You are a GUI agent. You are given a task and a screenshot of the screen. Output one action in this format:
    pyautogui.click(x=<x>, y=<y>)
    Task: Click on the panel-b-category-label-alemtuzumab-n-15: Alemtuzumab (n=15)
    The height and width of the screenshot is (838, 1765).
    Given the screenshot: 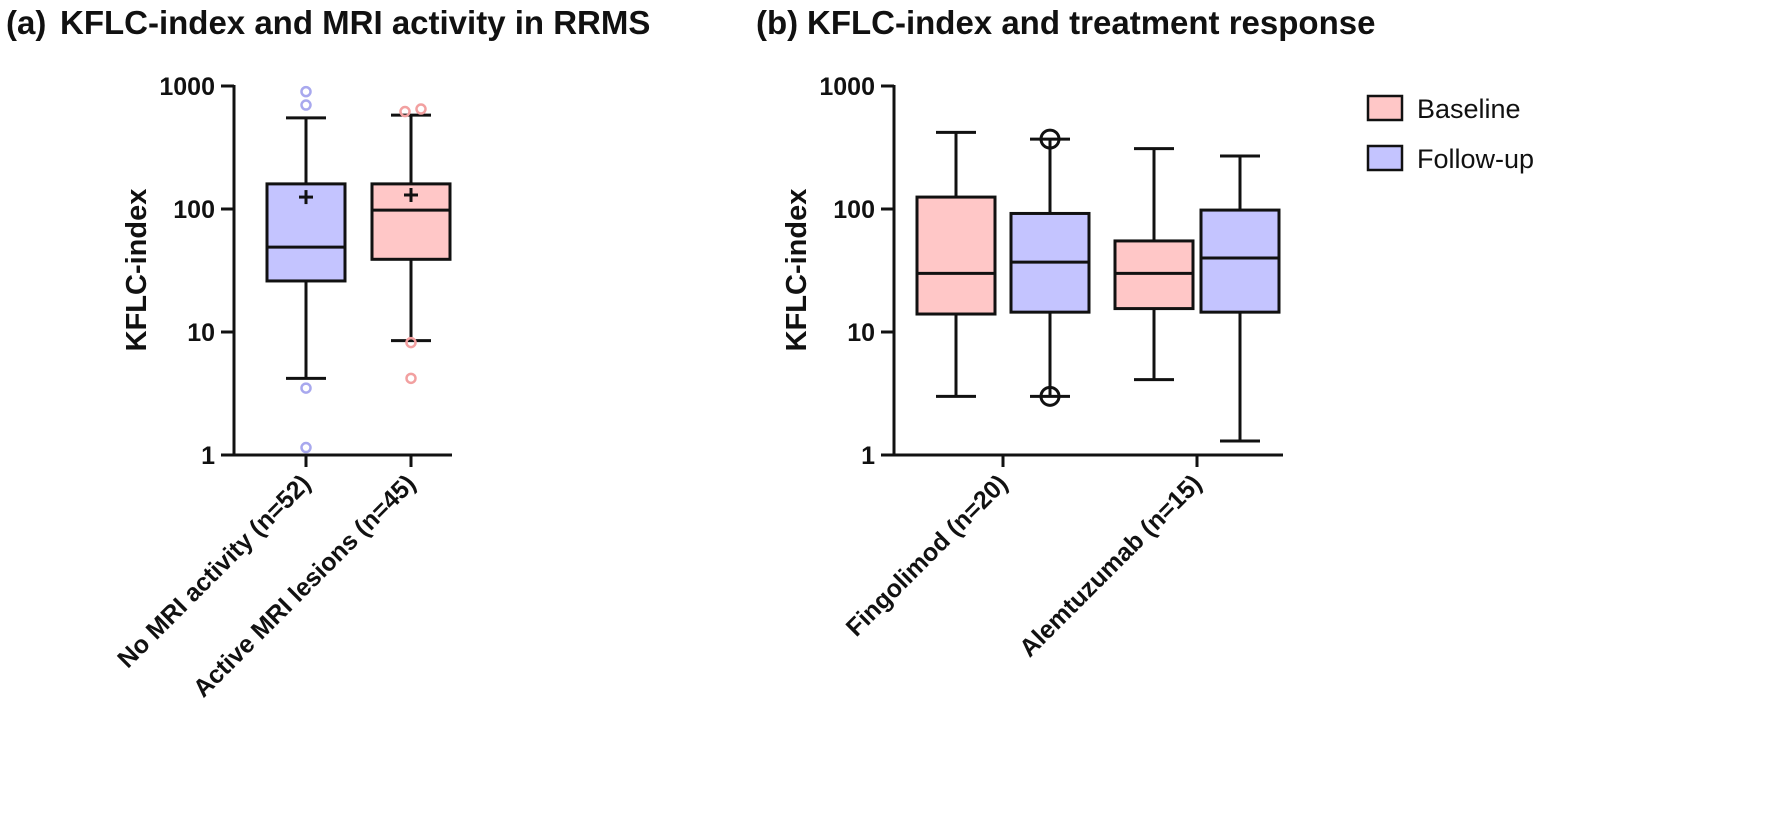 What is the action you would take?
    pyautogui.click(x=1110, y=565)
    